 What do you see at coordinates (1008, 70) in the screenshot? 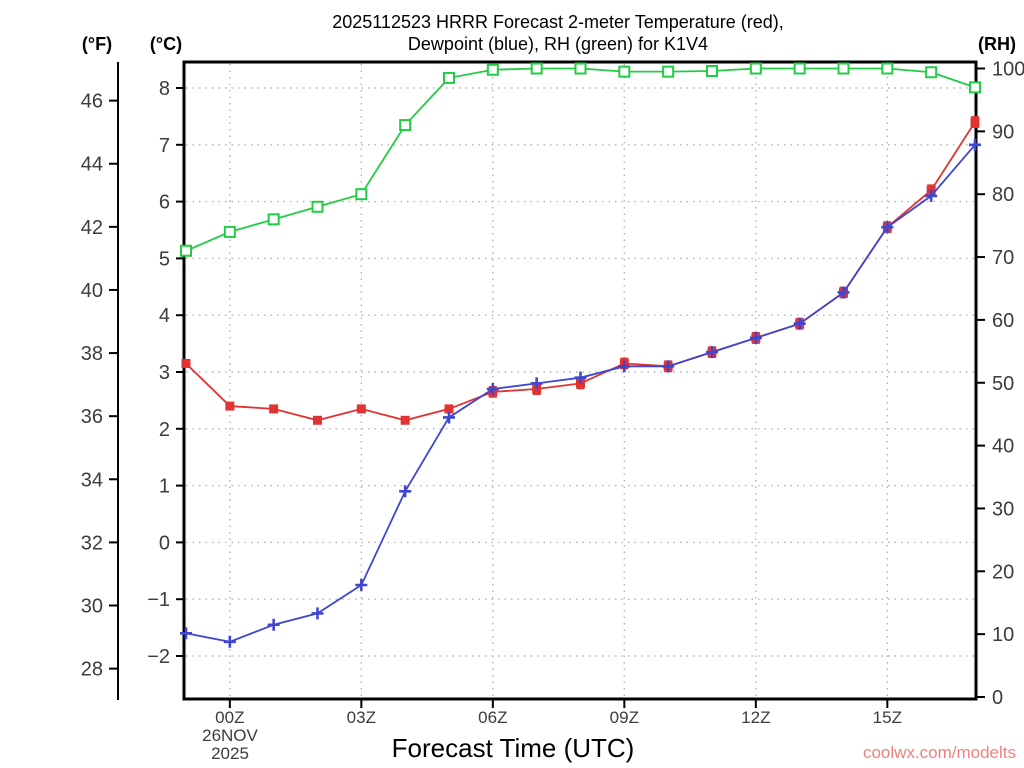
I see `rh-tick-label: 100` at bounding box center [1008, 70].